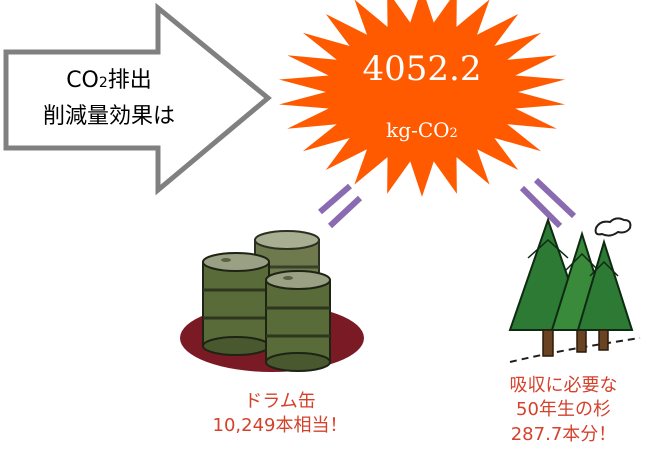 The width and height of the screenshot is (657, 458). I want to click on tree-caption-line1: 吸収に必要な, so click(563, 385).